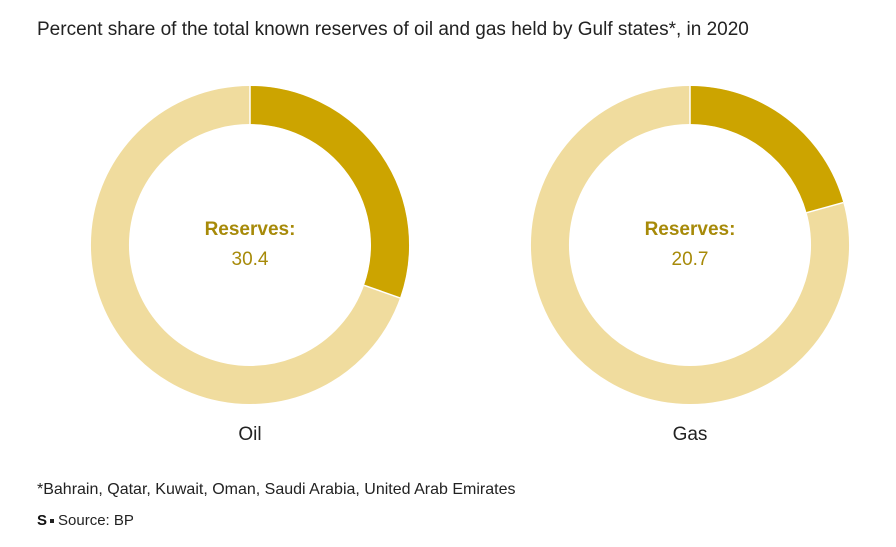  Describe the element at coordinates (690, 229) in the screenshot. I see `donut-gas-center-label: Reserves:` at that location.